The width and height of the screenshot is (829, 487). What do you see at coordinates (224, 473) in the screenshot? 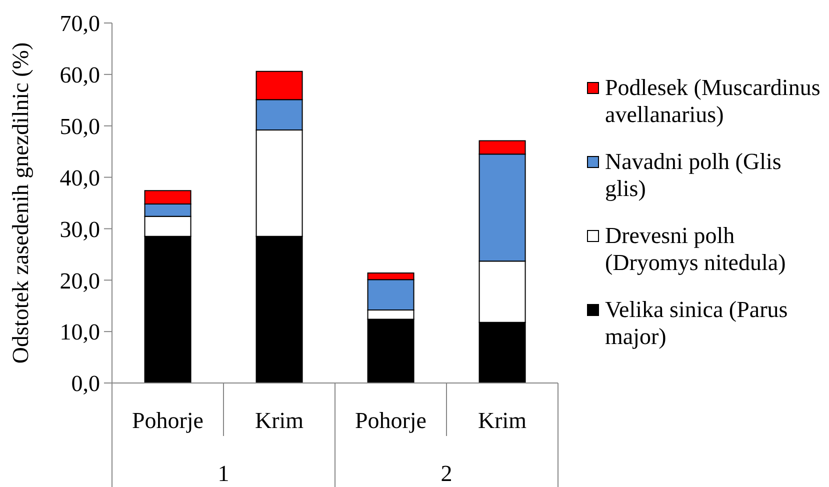
I see `text: 1` at bounding box center [224, 473].